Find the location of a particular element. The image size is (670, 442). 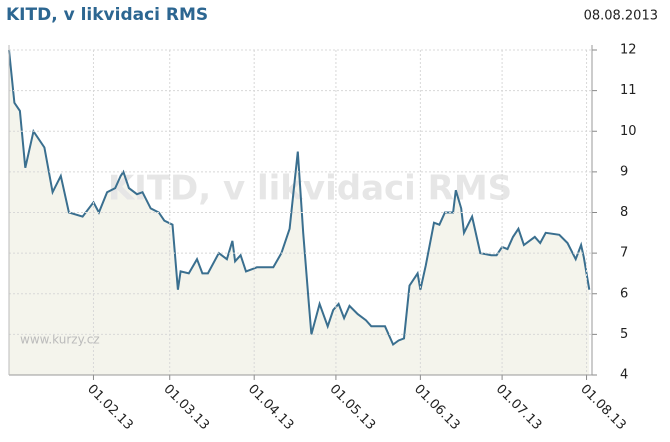

y-tick-label: 9 is located at coordinates (624, 171).